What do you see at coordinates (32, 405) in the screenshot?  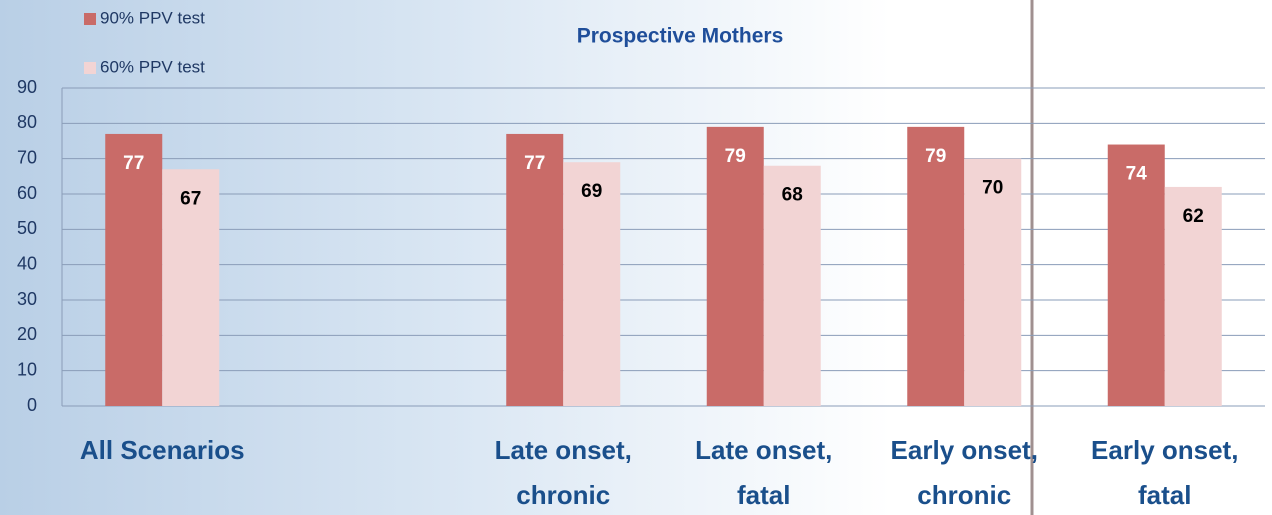 I see `y-tick-label: 0` at bounding box center [32, 405].